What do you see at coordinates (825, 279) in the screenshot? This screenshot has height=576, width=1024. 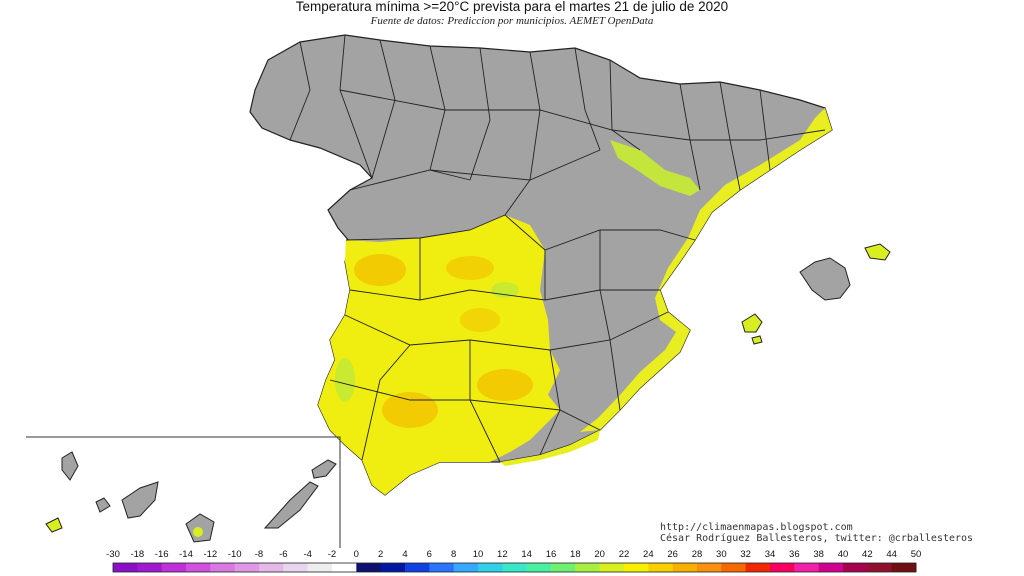 I see `mallorca-island` at bounding box center [825, 279].